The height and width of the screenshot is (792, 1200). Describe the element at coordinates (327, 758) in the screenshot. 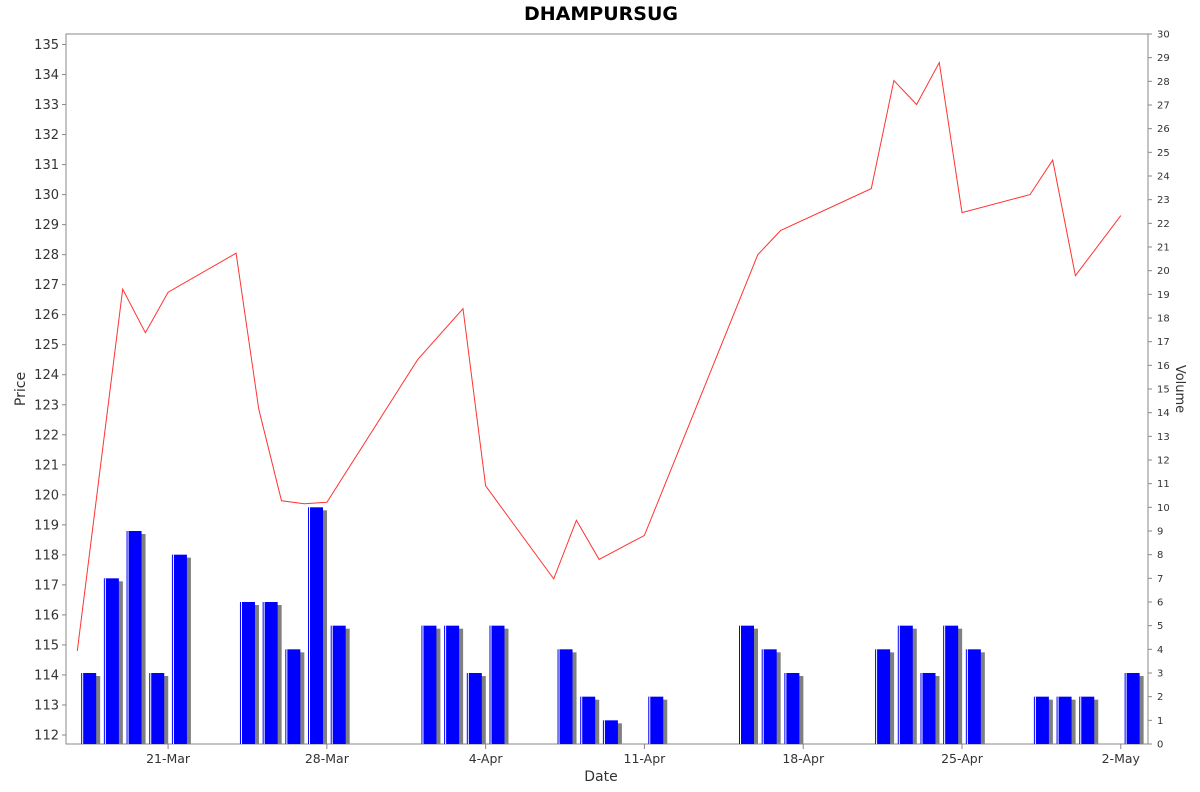

I see `date-tick-label: 28-Mar` at that location.